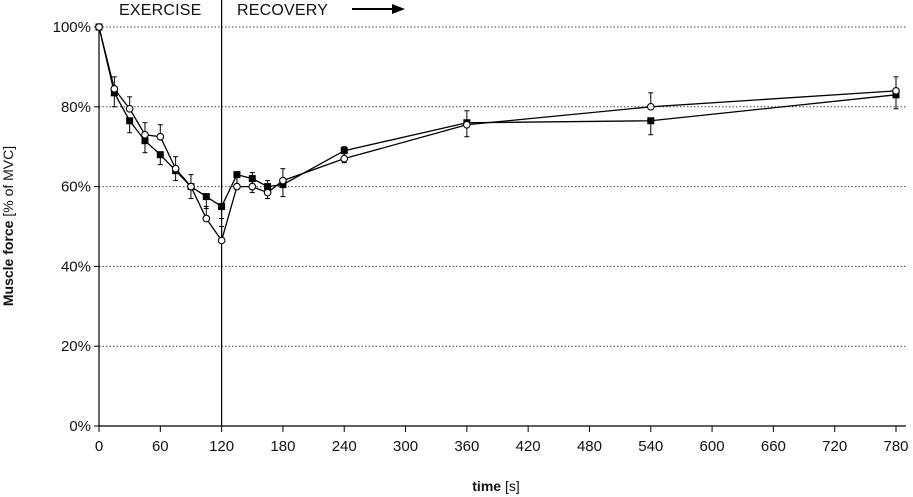  Describe the element at coordinates (510, 486) in the screenshot. I see `x-axis-title-unit: [s]` at that location.